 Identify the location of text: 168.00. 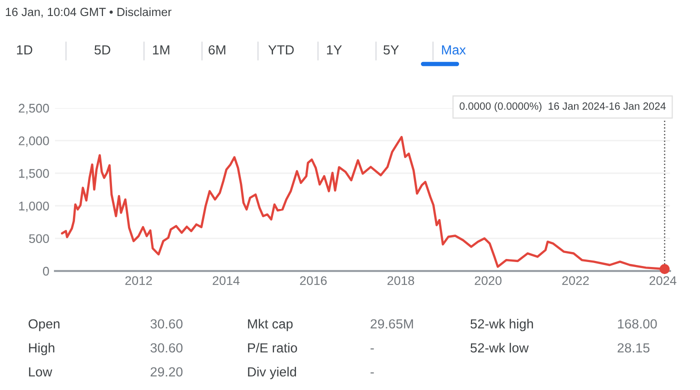
(637, 324).